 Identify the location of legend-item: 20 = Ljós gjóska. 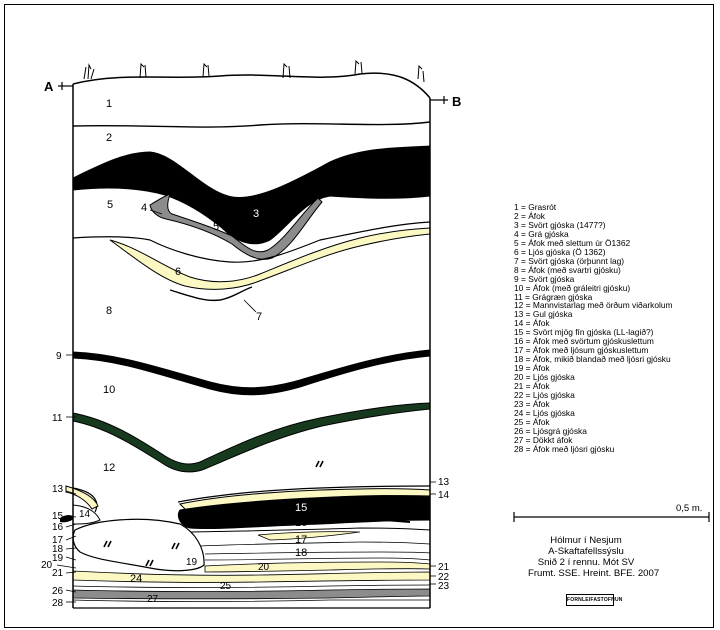
(544, 377).